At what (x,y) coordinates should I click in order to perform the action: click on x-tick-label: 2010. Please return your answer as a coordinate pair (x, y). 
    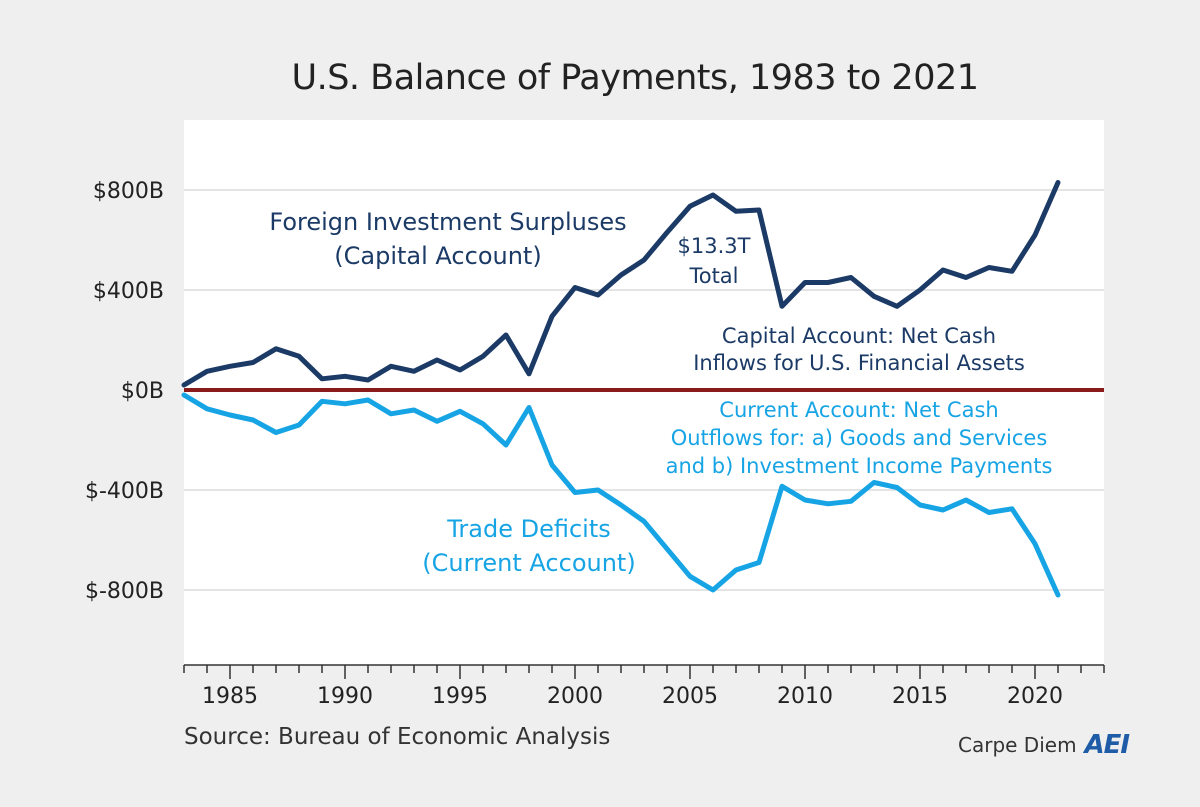
    Looking at the image, I should click on (805, 696).